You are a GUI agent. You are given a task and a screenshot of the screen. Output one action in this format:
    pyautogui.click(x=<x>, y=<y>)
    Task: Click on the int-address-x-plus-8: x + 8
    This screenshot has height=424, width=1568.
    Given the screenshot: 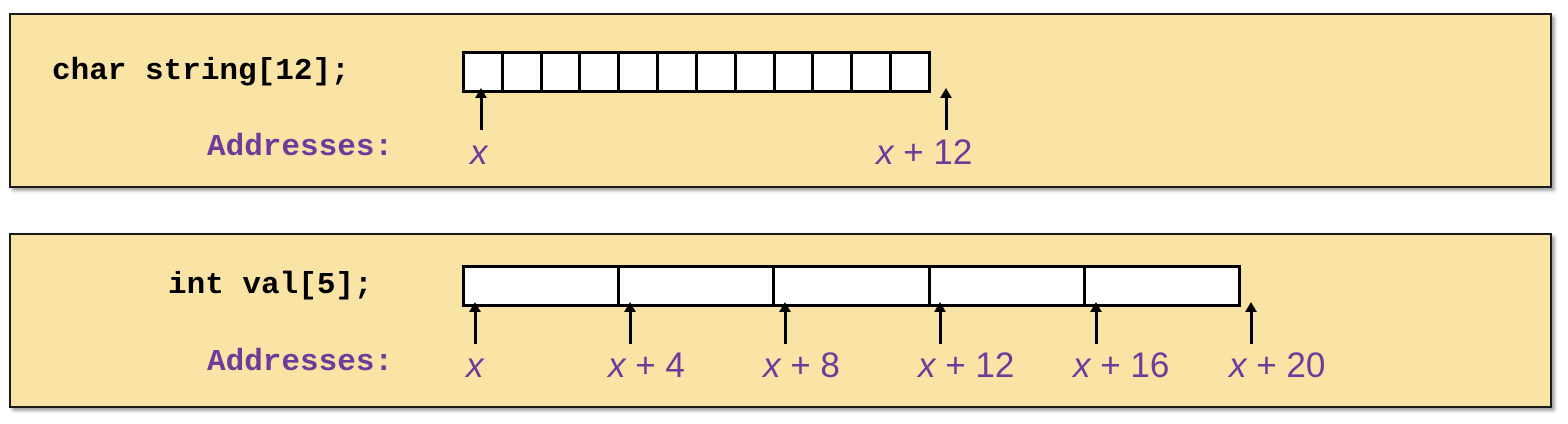 What is the action you would take?
    pyautogui.click(x=801, y=365)
    